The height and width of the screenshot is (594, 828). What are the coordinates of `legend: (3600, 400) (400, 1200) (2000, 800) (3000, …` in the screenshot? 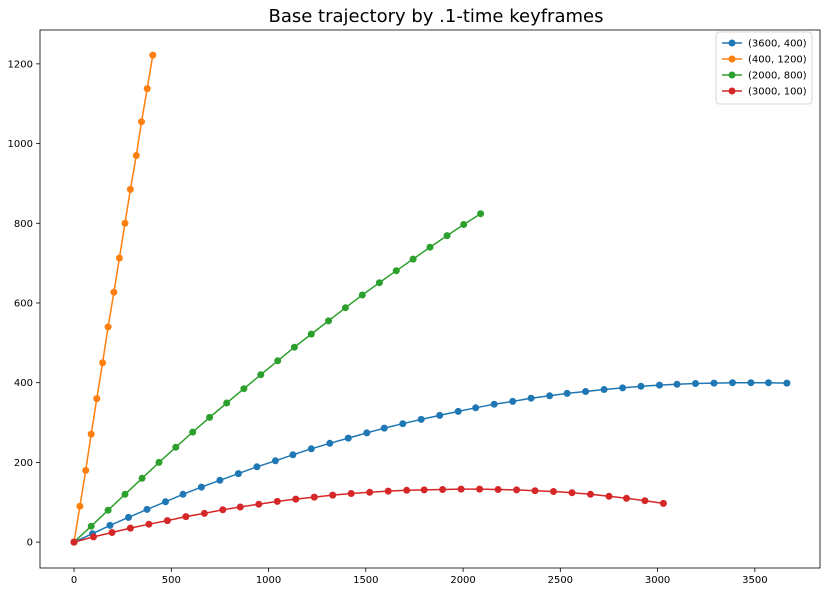 It's located at (764, 68).